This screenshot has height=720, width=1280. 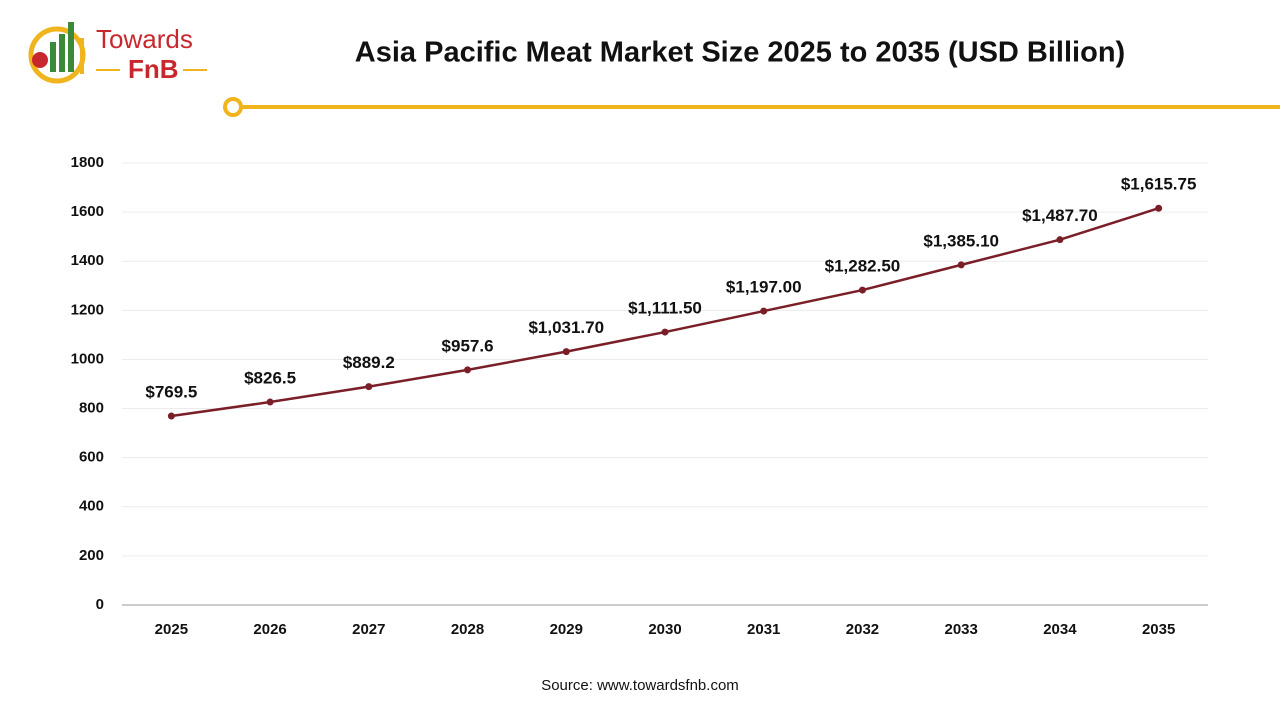 What do you see at coordinates (87, 309) in the screenshot?
I see `y-tick-label: 1200` at bounding box center [87, 309].